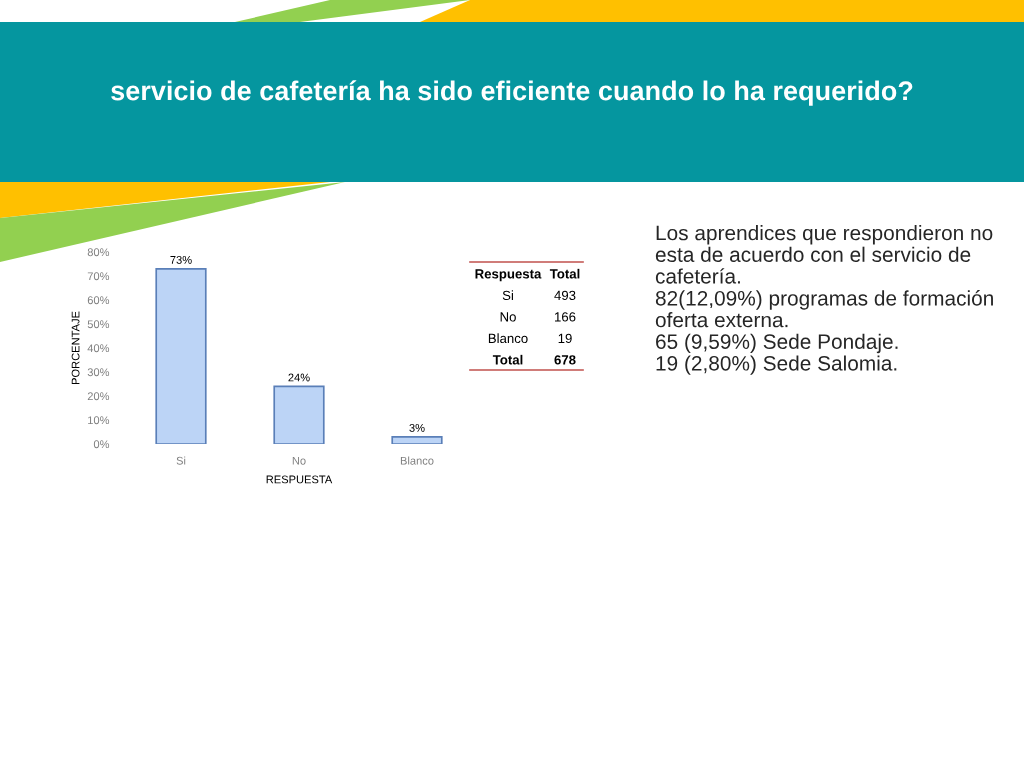 Image resolution: width=1024 pixels, height=768 pixels. I want to click on y-tick-label: 80%, so click(98, 252).